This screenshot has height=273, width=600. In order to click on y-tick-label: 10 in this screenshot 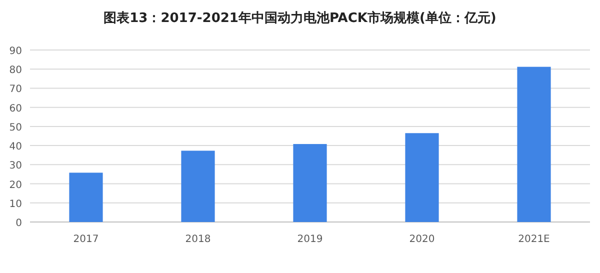, I will do `click(15, 204)`.